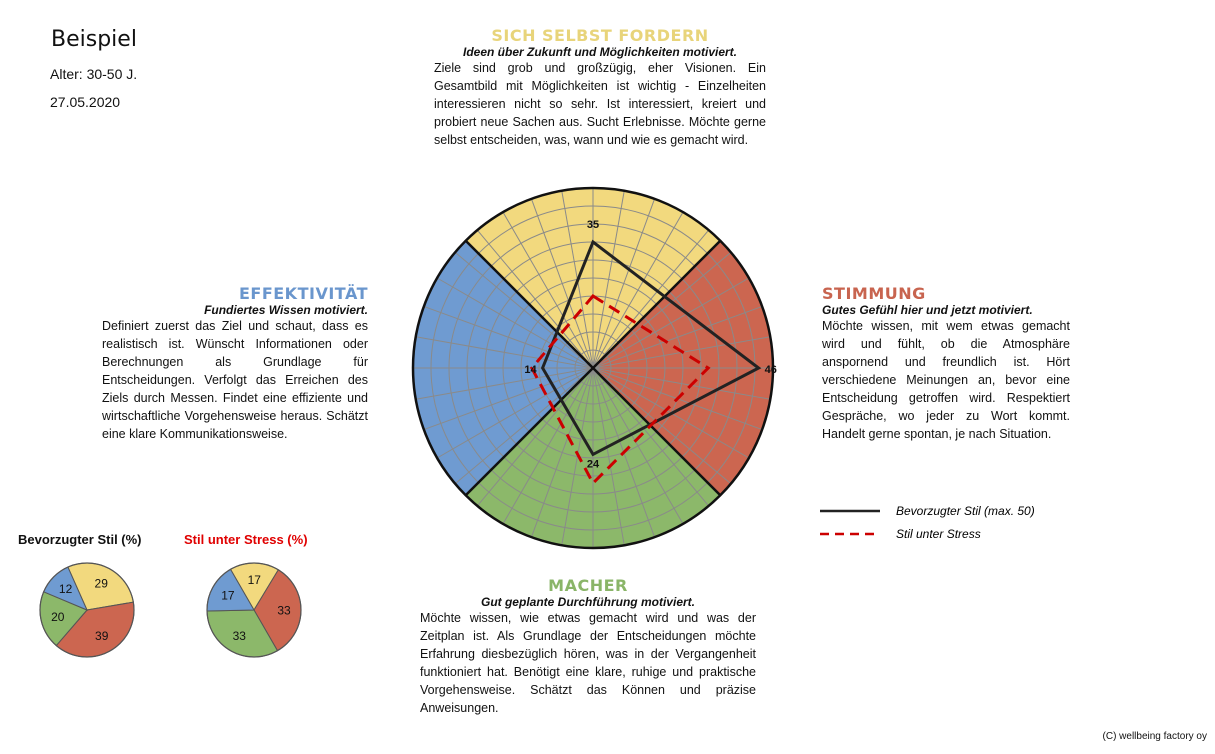 This screenshot has height=754, width=1215. Describe the element at coordinates (58, 617) in the screenshot. I see `pie-slice-label: 20` at that location.